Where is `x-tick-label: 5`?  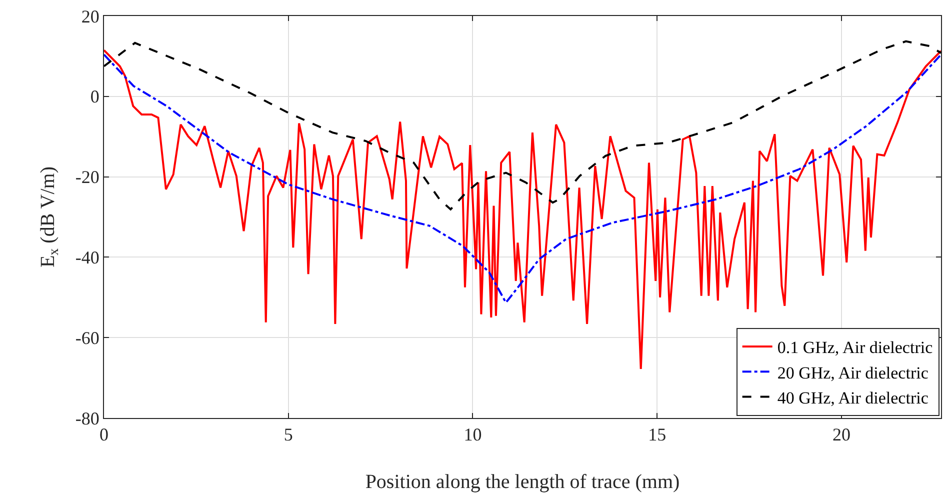 x-tick-label: 5 is located at coordinates (288, 434).